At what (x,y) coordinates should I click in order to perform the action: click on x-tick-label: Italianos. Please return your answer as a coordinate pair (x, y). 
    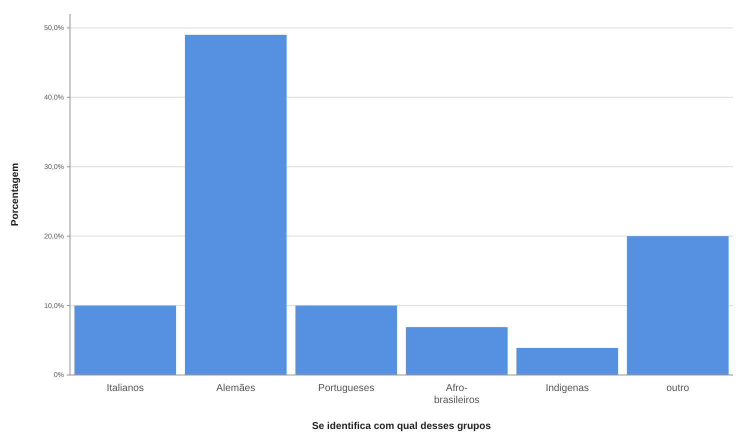
    Looking at the image, I should click on (125, 388).